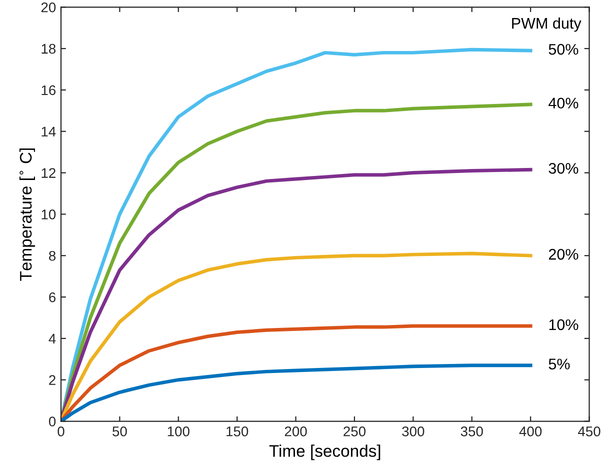 The height and width of the screenshot is (476, 610). What do you see at coordinates (119, 431) in the screenshot?
I see `x-tick-label: 50` at bounding box center [119, 431].